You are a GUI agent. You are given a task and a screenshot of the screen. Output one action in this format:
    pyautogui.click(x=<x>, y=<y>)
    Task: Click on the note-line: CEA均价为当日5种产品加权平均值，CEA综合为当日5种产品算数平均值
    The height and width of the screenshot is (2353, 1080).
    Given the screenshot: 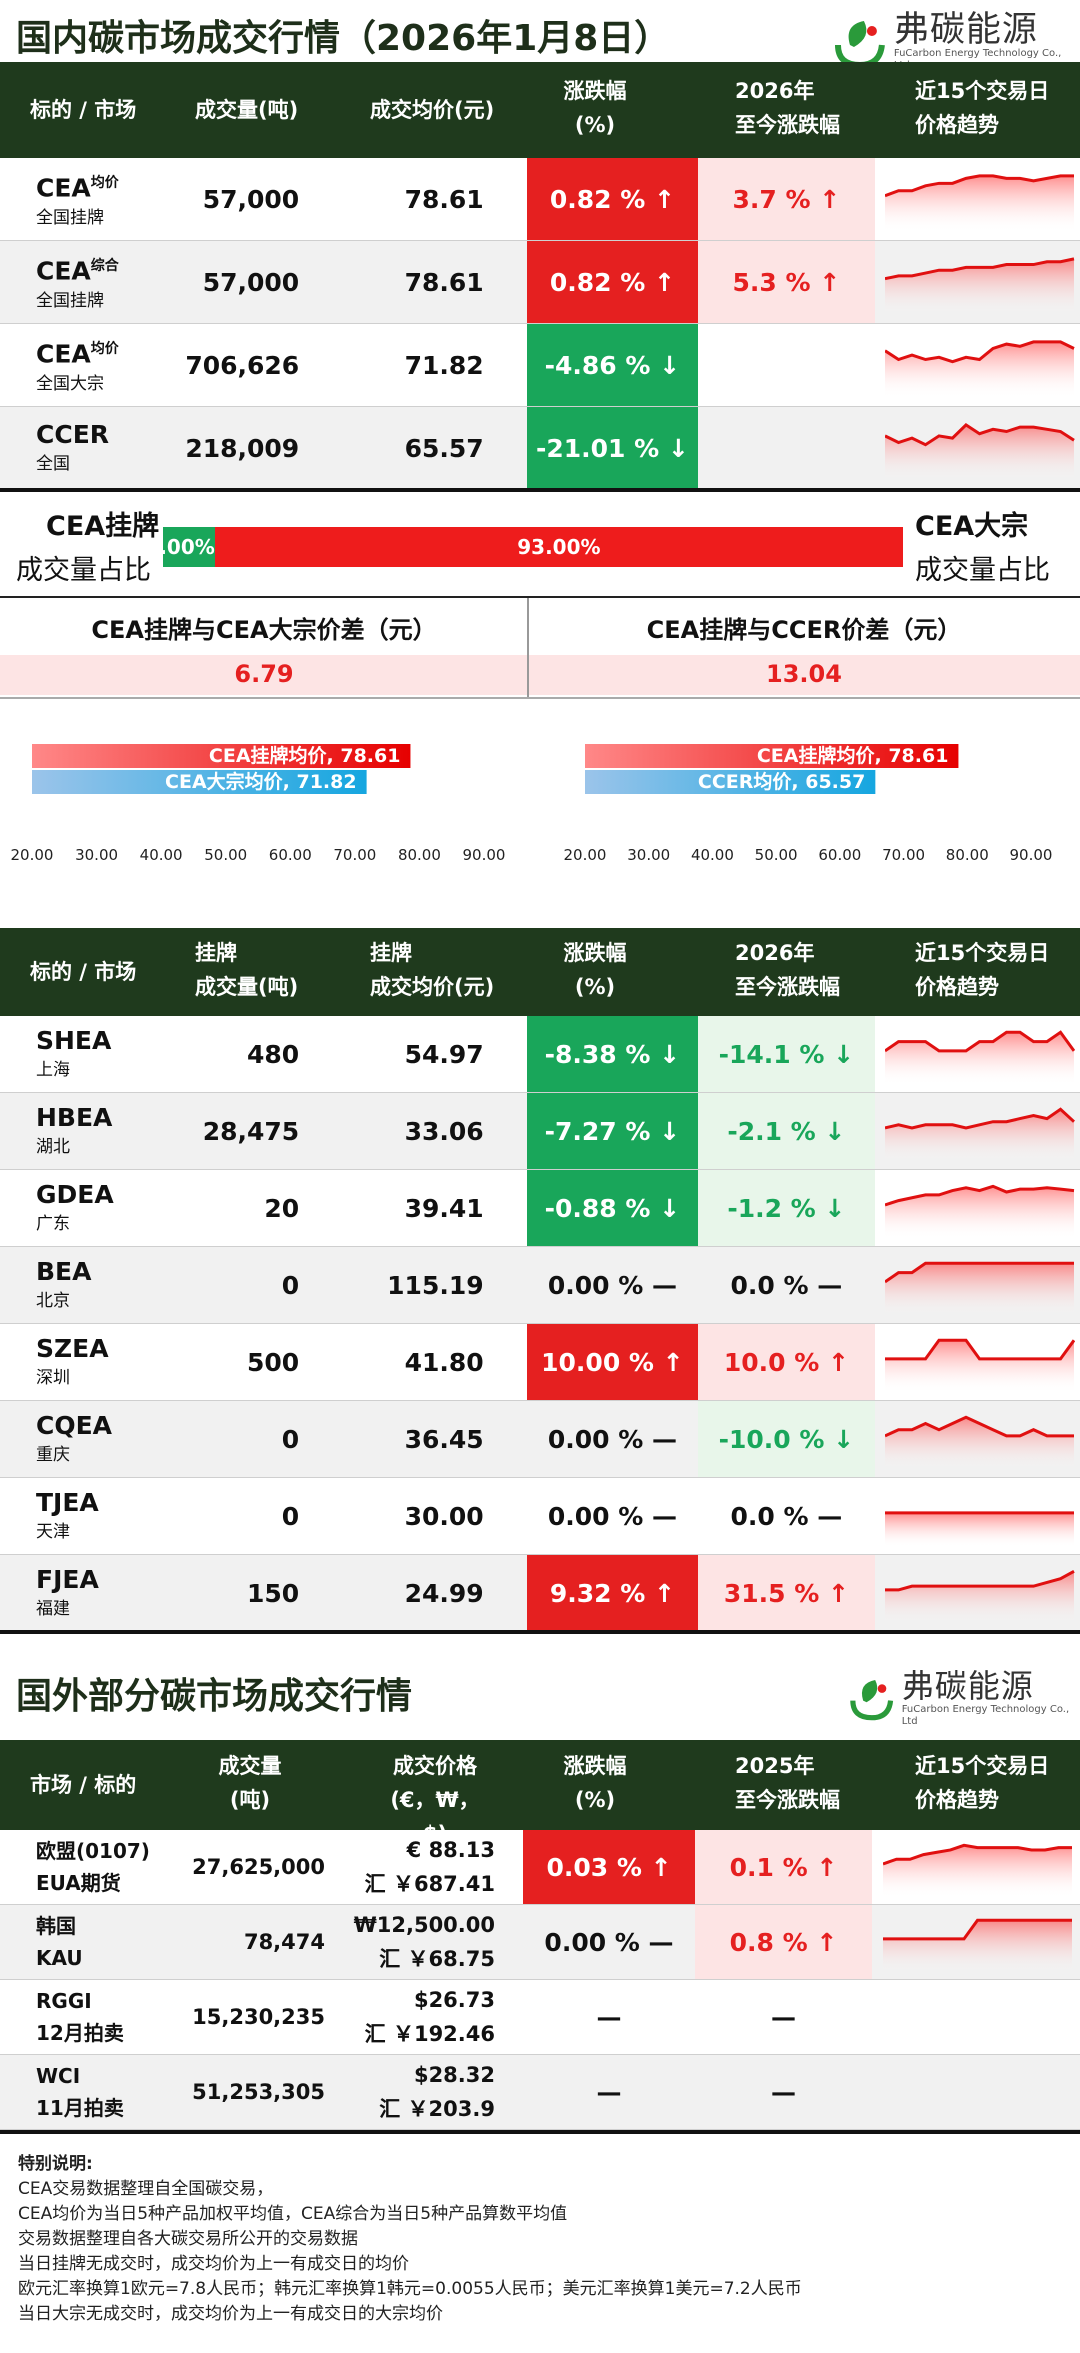 What is the action you would take?
    pyautogui.click(x=293, y=2214)
    